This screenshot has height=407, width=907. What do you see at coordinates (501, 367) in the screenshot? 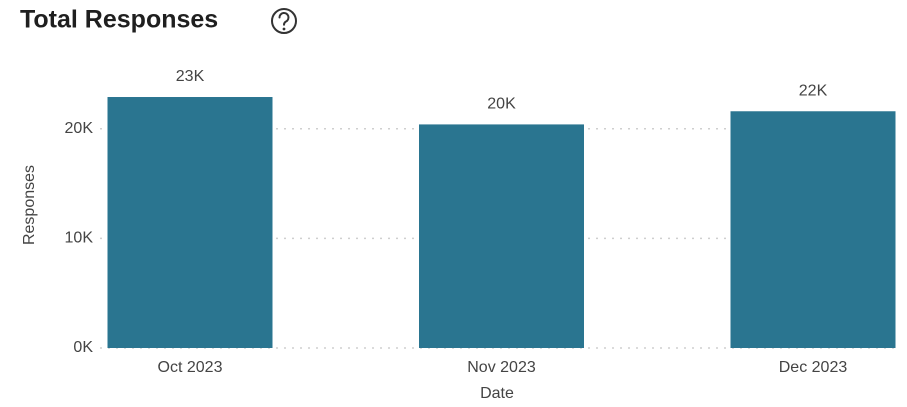
I see `x-tick-label: Nov 2023` at bounding box center [501, 367].